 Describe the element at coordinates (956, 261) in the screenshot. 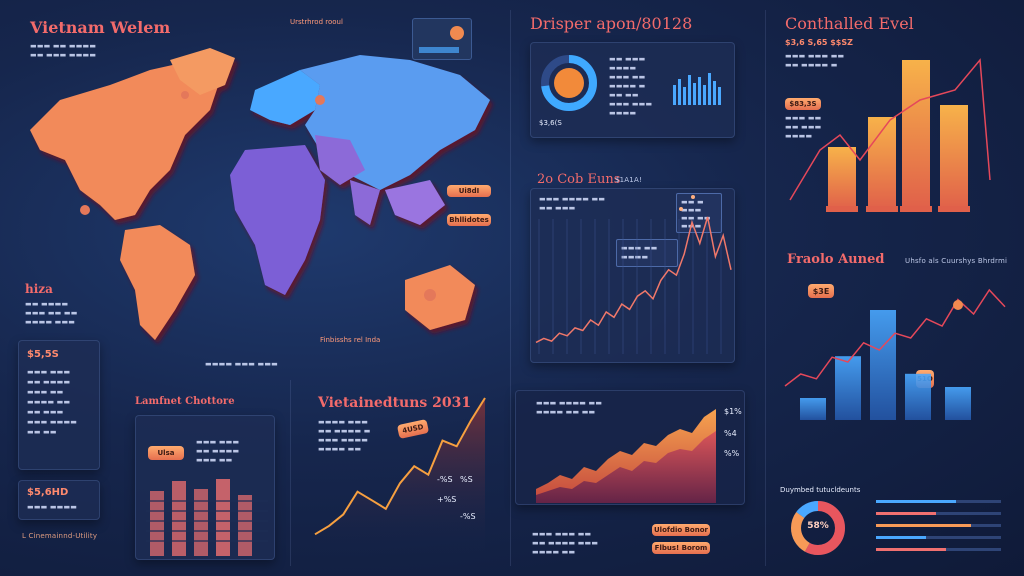

I see `section-sub: Uhsfo als Cuurshys Bhrdrmi` at that location.